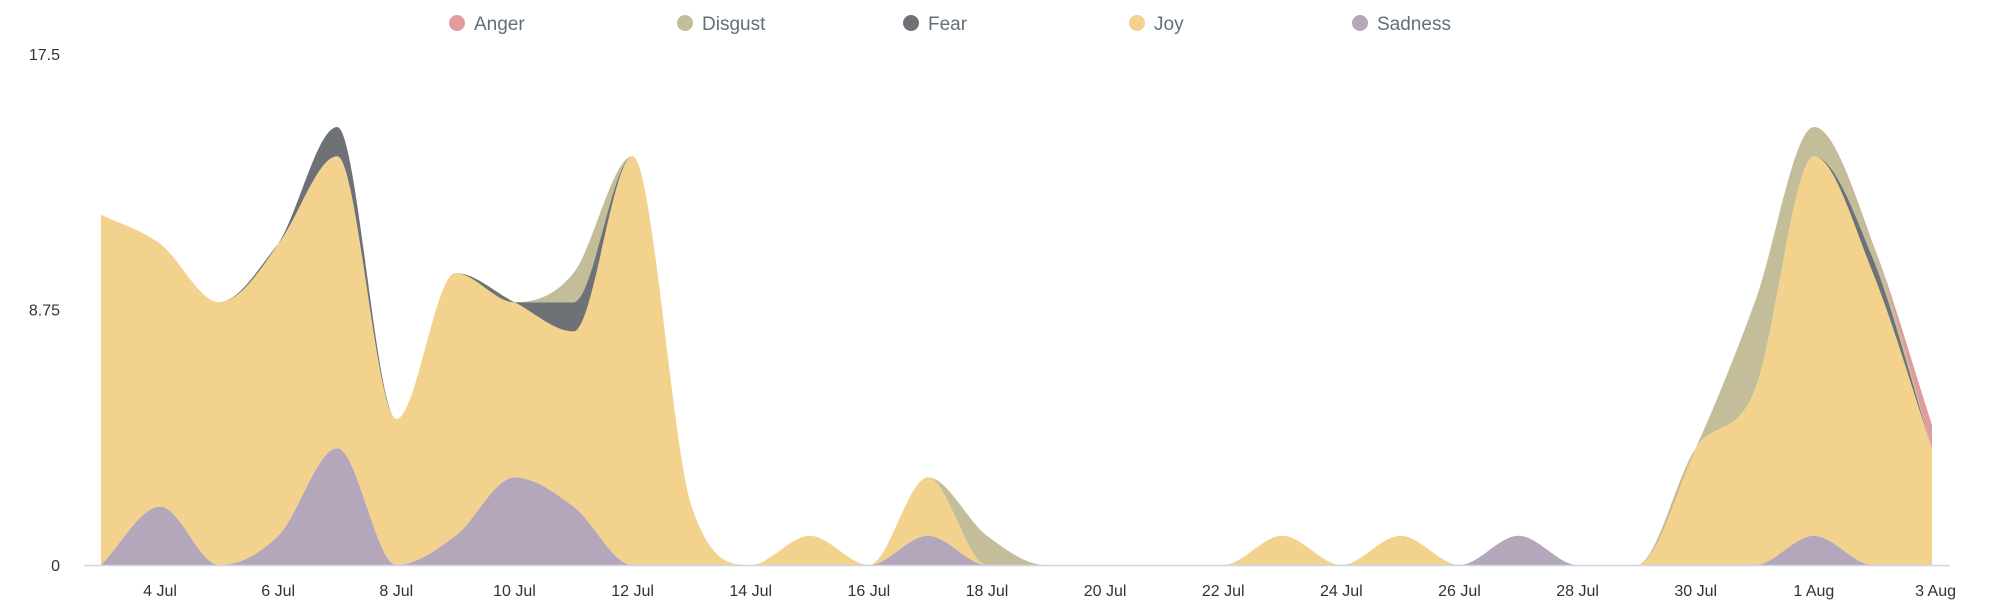 The image size is (2000, 614). Describe the element at coordinates (278, 591) in the screenshot. I see `x-tick-label: 6 Jul` at that location.